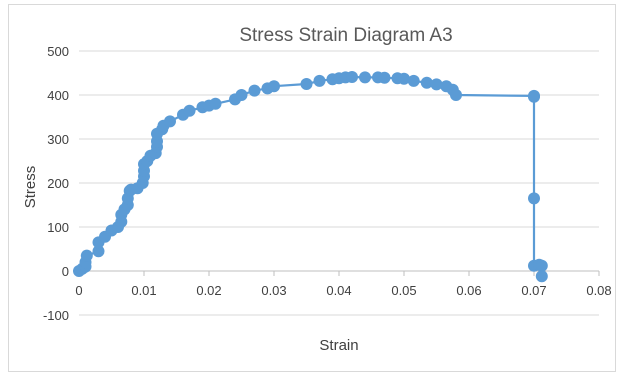 This screenshot has width=621, height=378. What do you see at coordinates (468, 290) in the screenshot?
I see `x-tick-label: 0.06` at bounding box center [468, 290].